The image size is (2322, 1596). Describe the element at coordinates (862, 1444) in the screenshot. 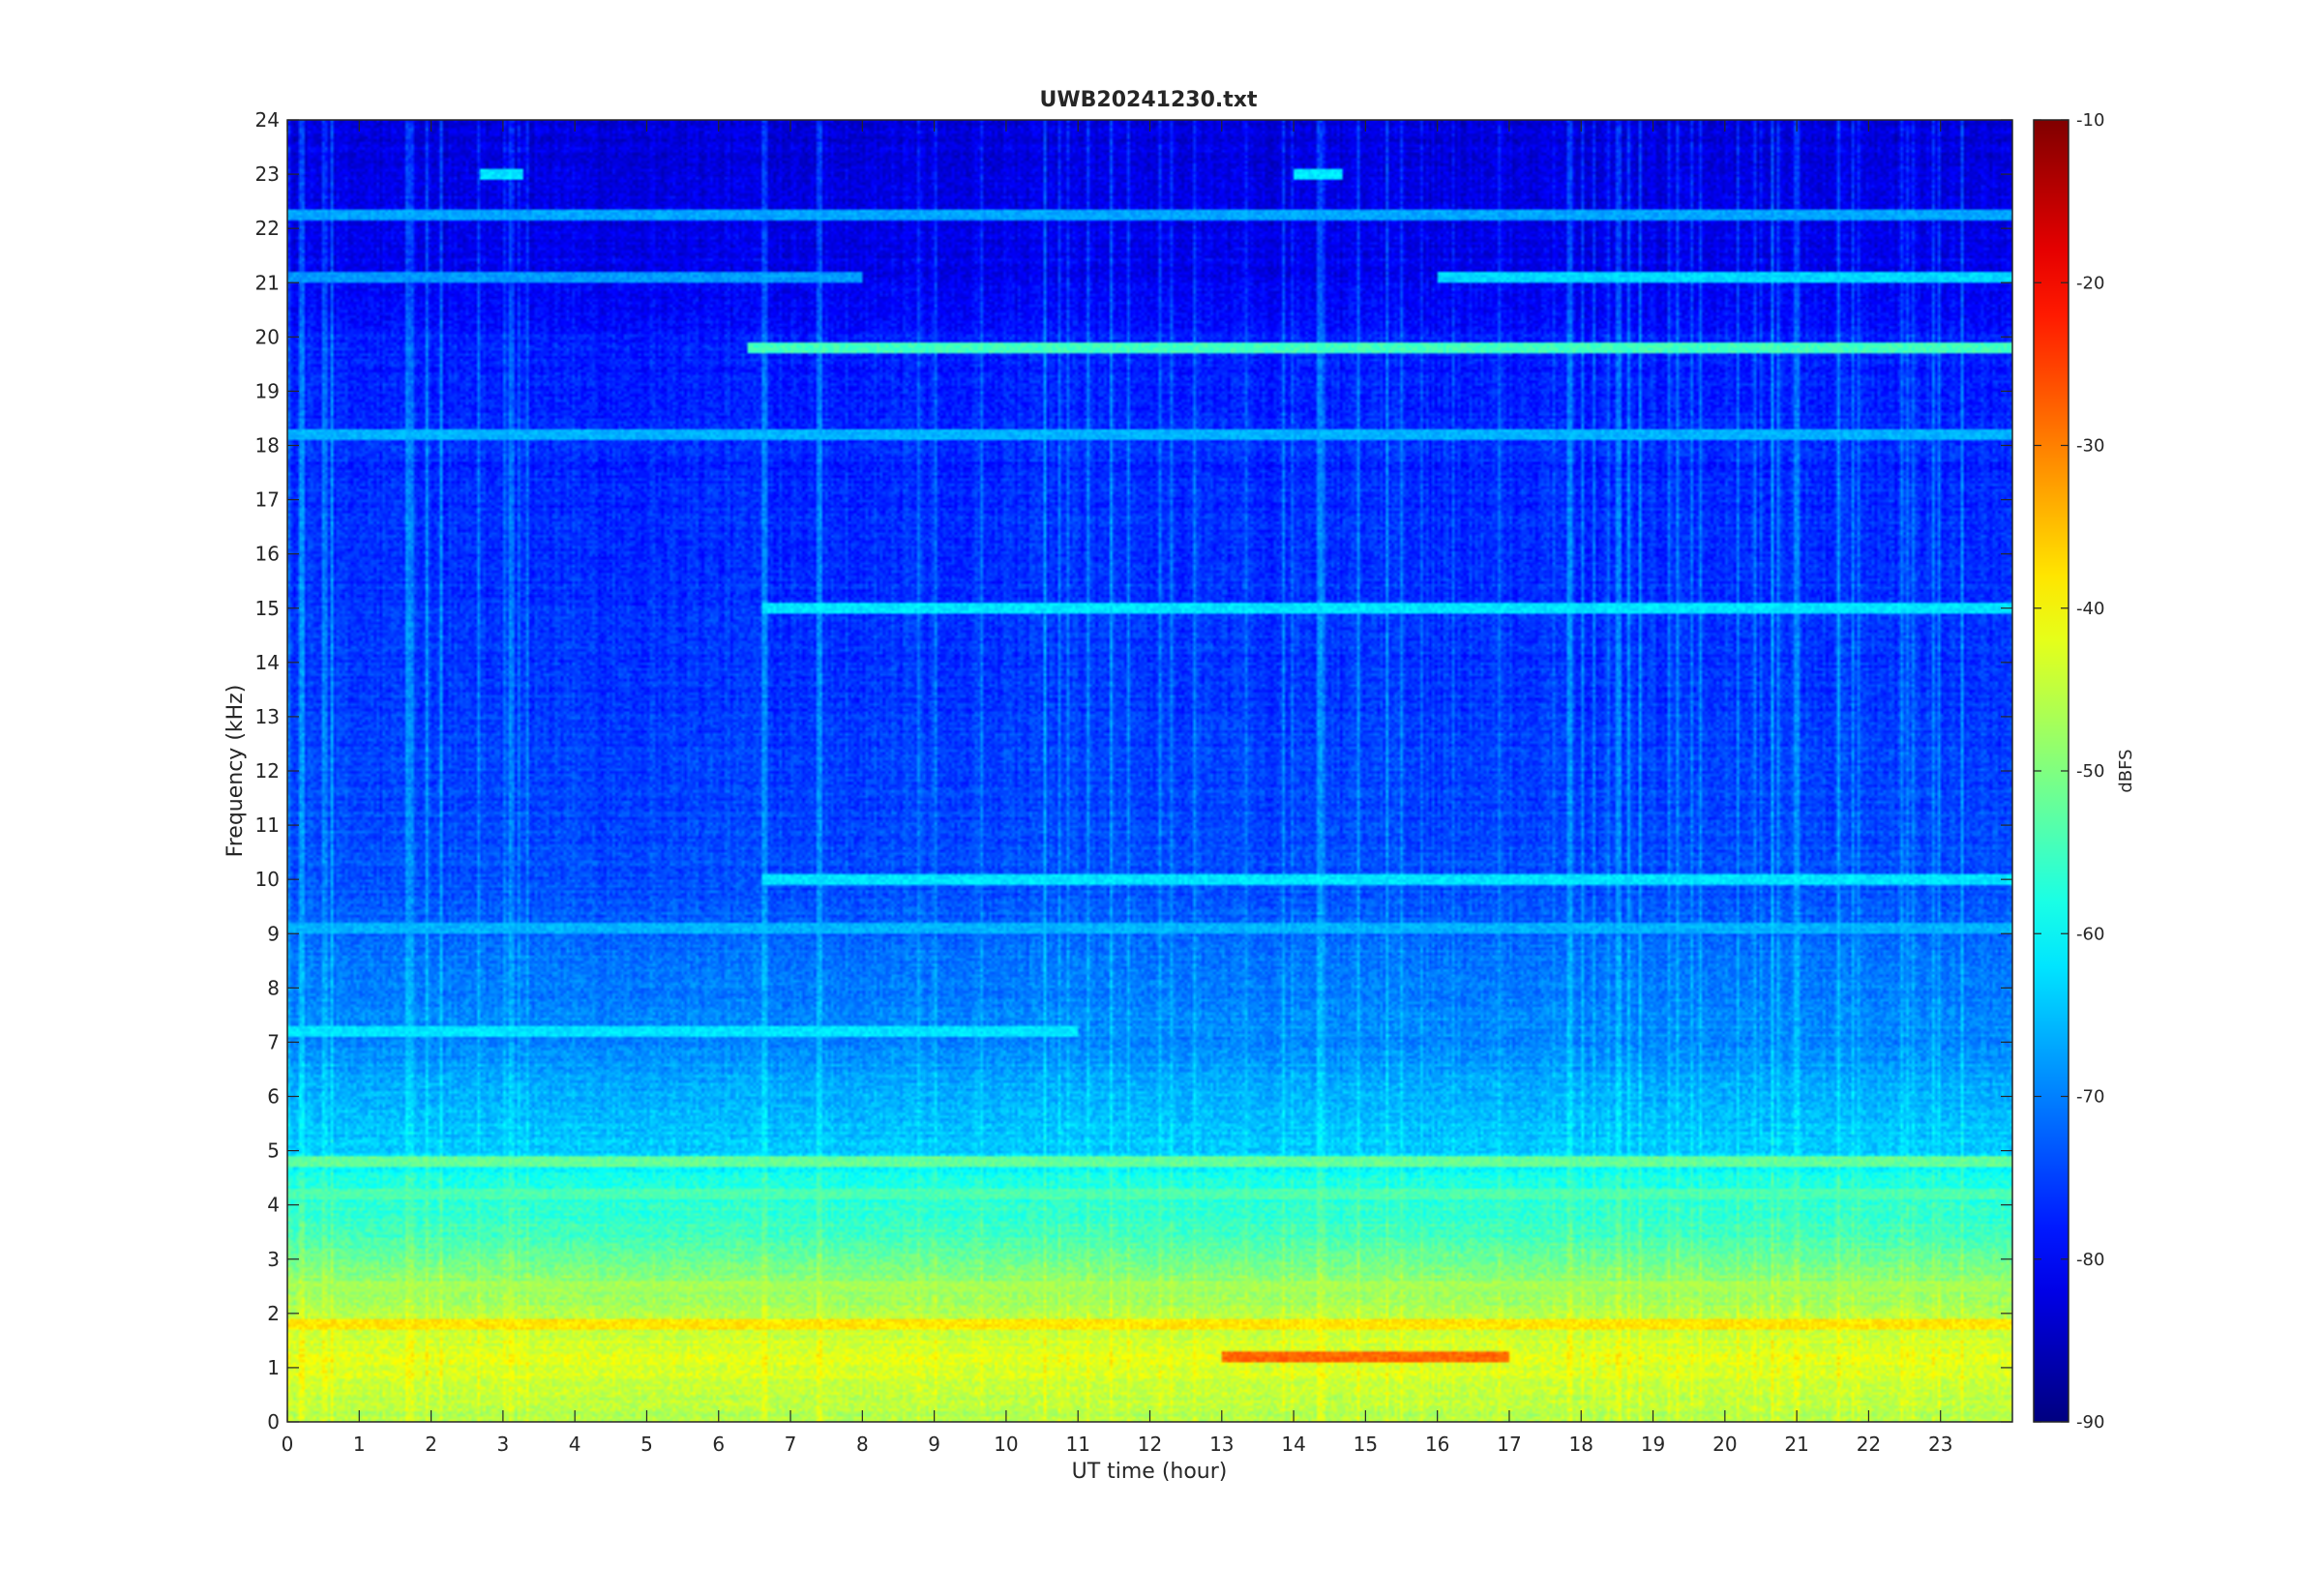

I see `x-tick-label: 8` at that location.